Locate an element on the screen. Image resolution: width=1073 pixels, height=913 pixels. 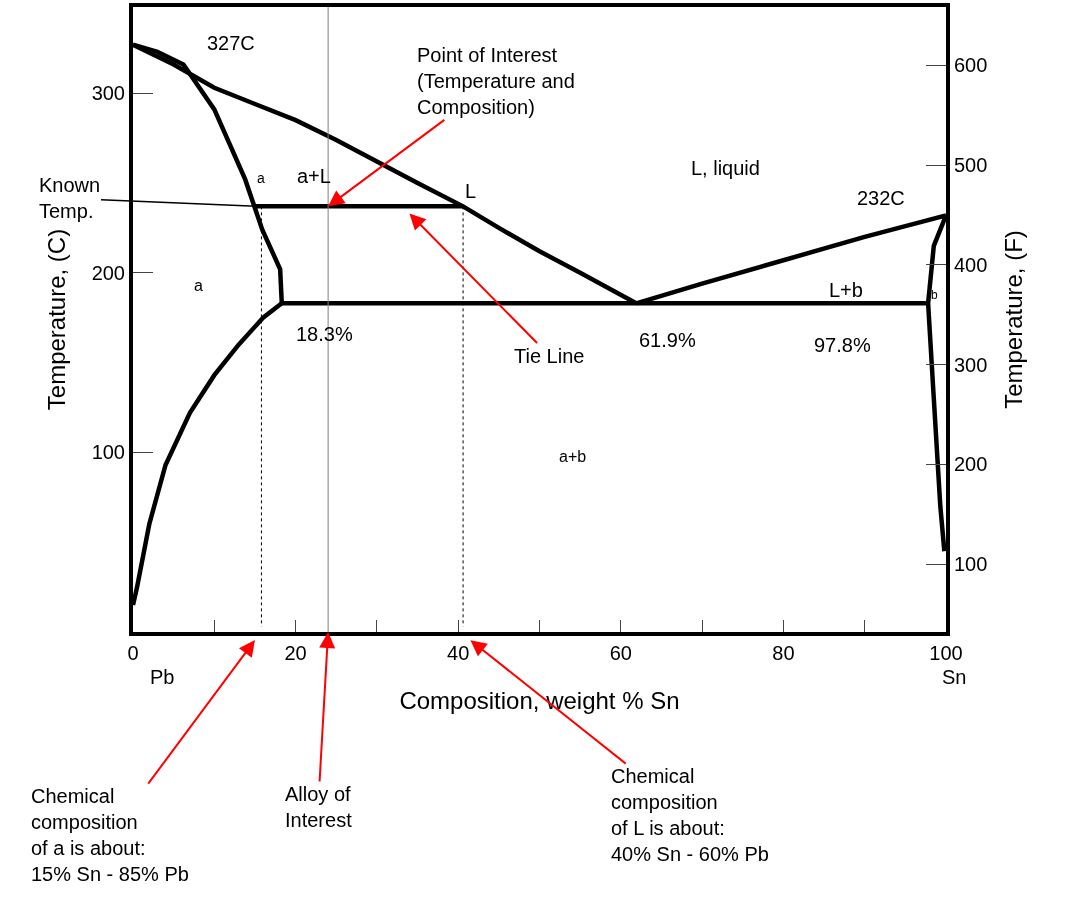
x-tick-label: 20 is located at coordinates (295, 653).